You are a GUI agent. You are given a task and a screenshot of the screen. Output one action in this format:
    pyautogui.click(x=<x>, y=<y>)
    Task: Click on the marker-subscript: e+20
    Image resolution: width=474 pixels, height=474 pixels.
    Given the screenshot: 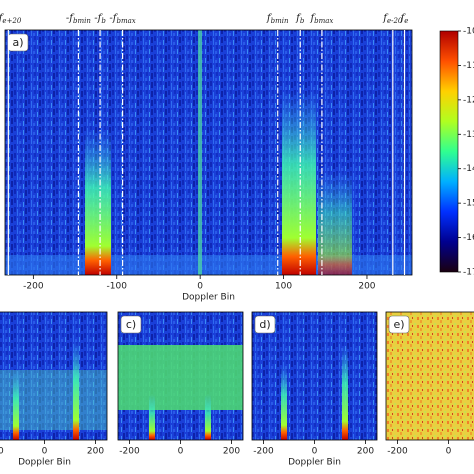 What is the action you would take?
    pyautogui.click(x=11, y=21)
    